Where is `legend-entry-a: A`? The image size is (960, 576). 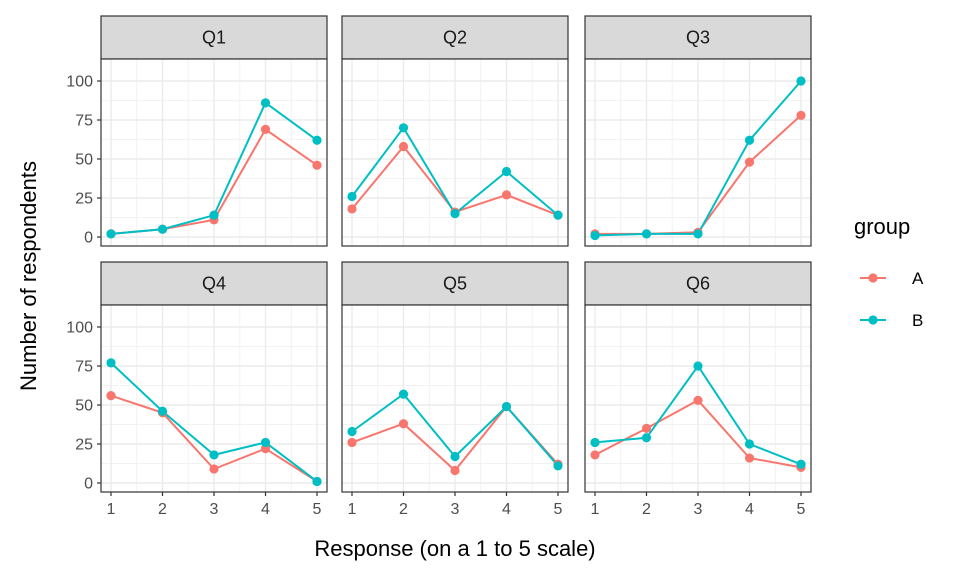
legend-entry-a: A is located at coordinates (892, 278).